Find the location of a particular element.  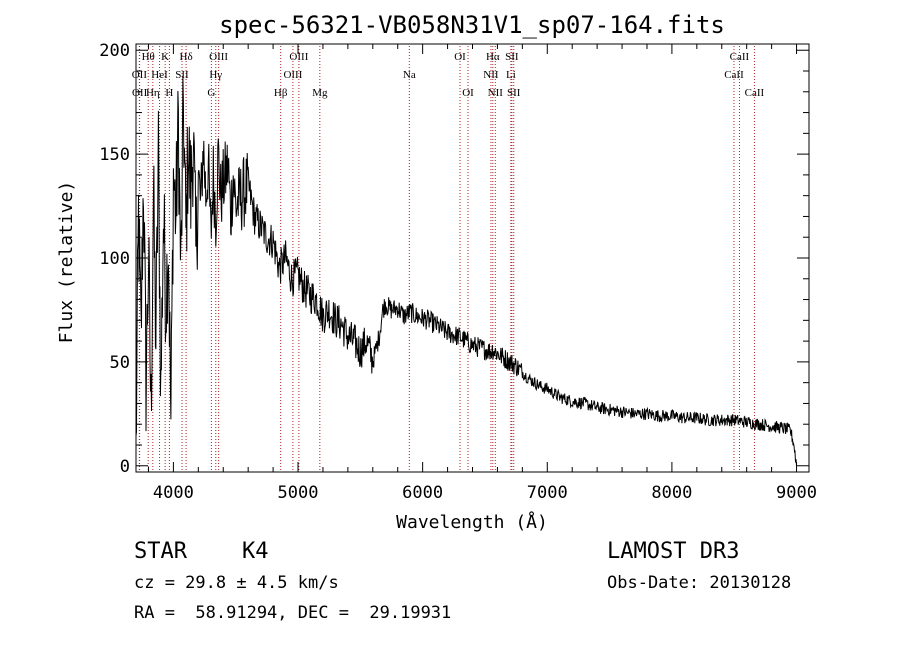

x-tick-label: 4000 is located at coordinates (173, 493).